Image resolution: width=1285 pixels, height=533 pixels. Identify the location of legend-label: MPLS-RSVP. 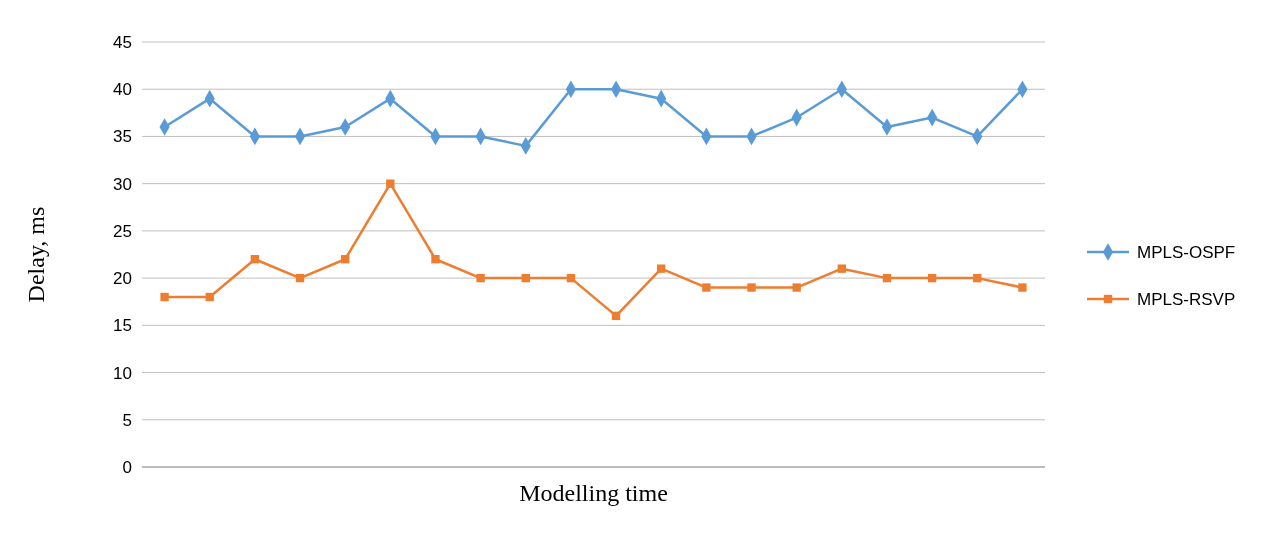
(1186, 299).